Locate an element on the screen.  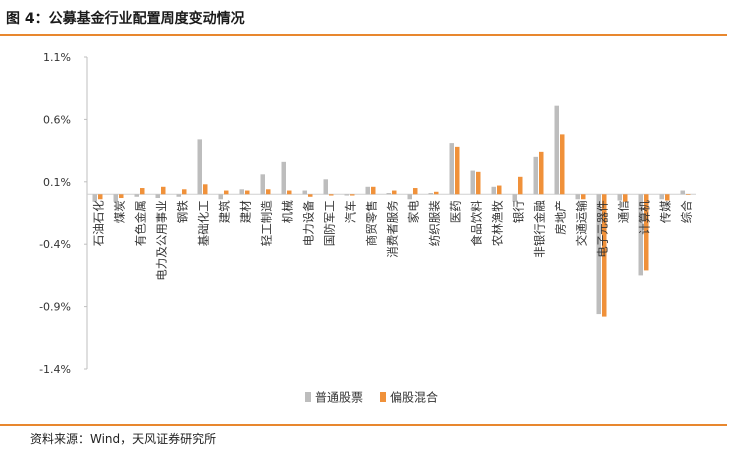
y-tick-label: 1.1% is located at coordinates (57, 57).